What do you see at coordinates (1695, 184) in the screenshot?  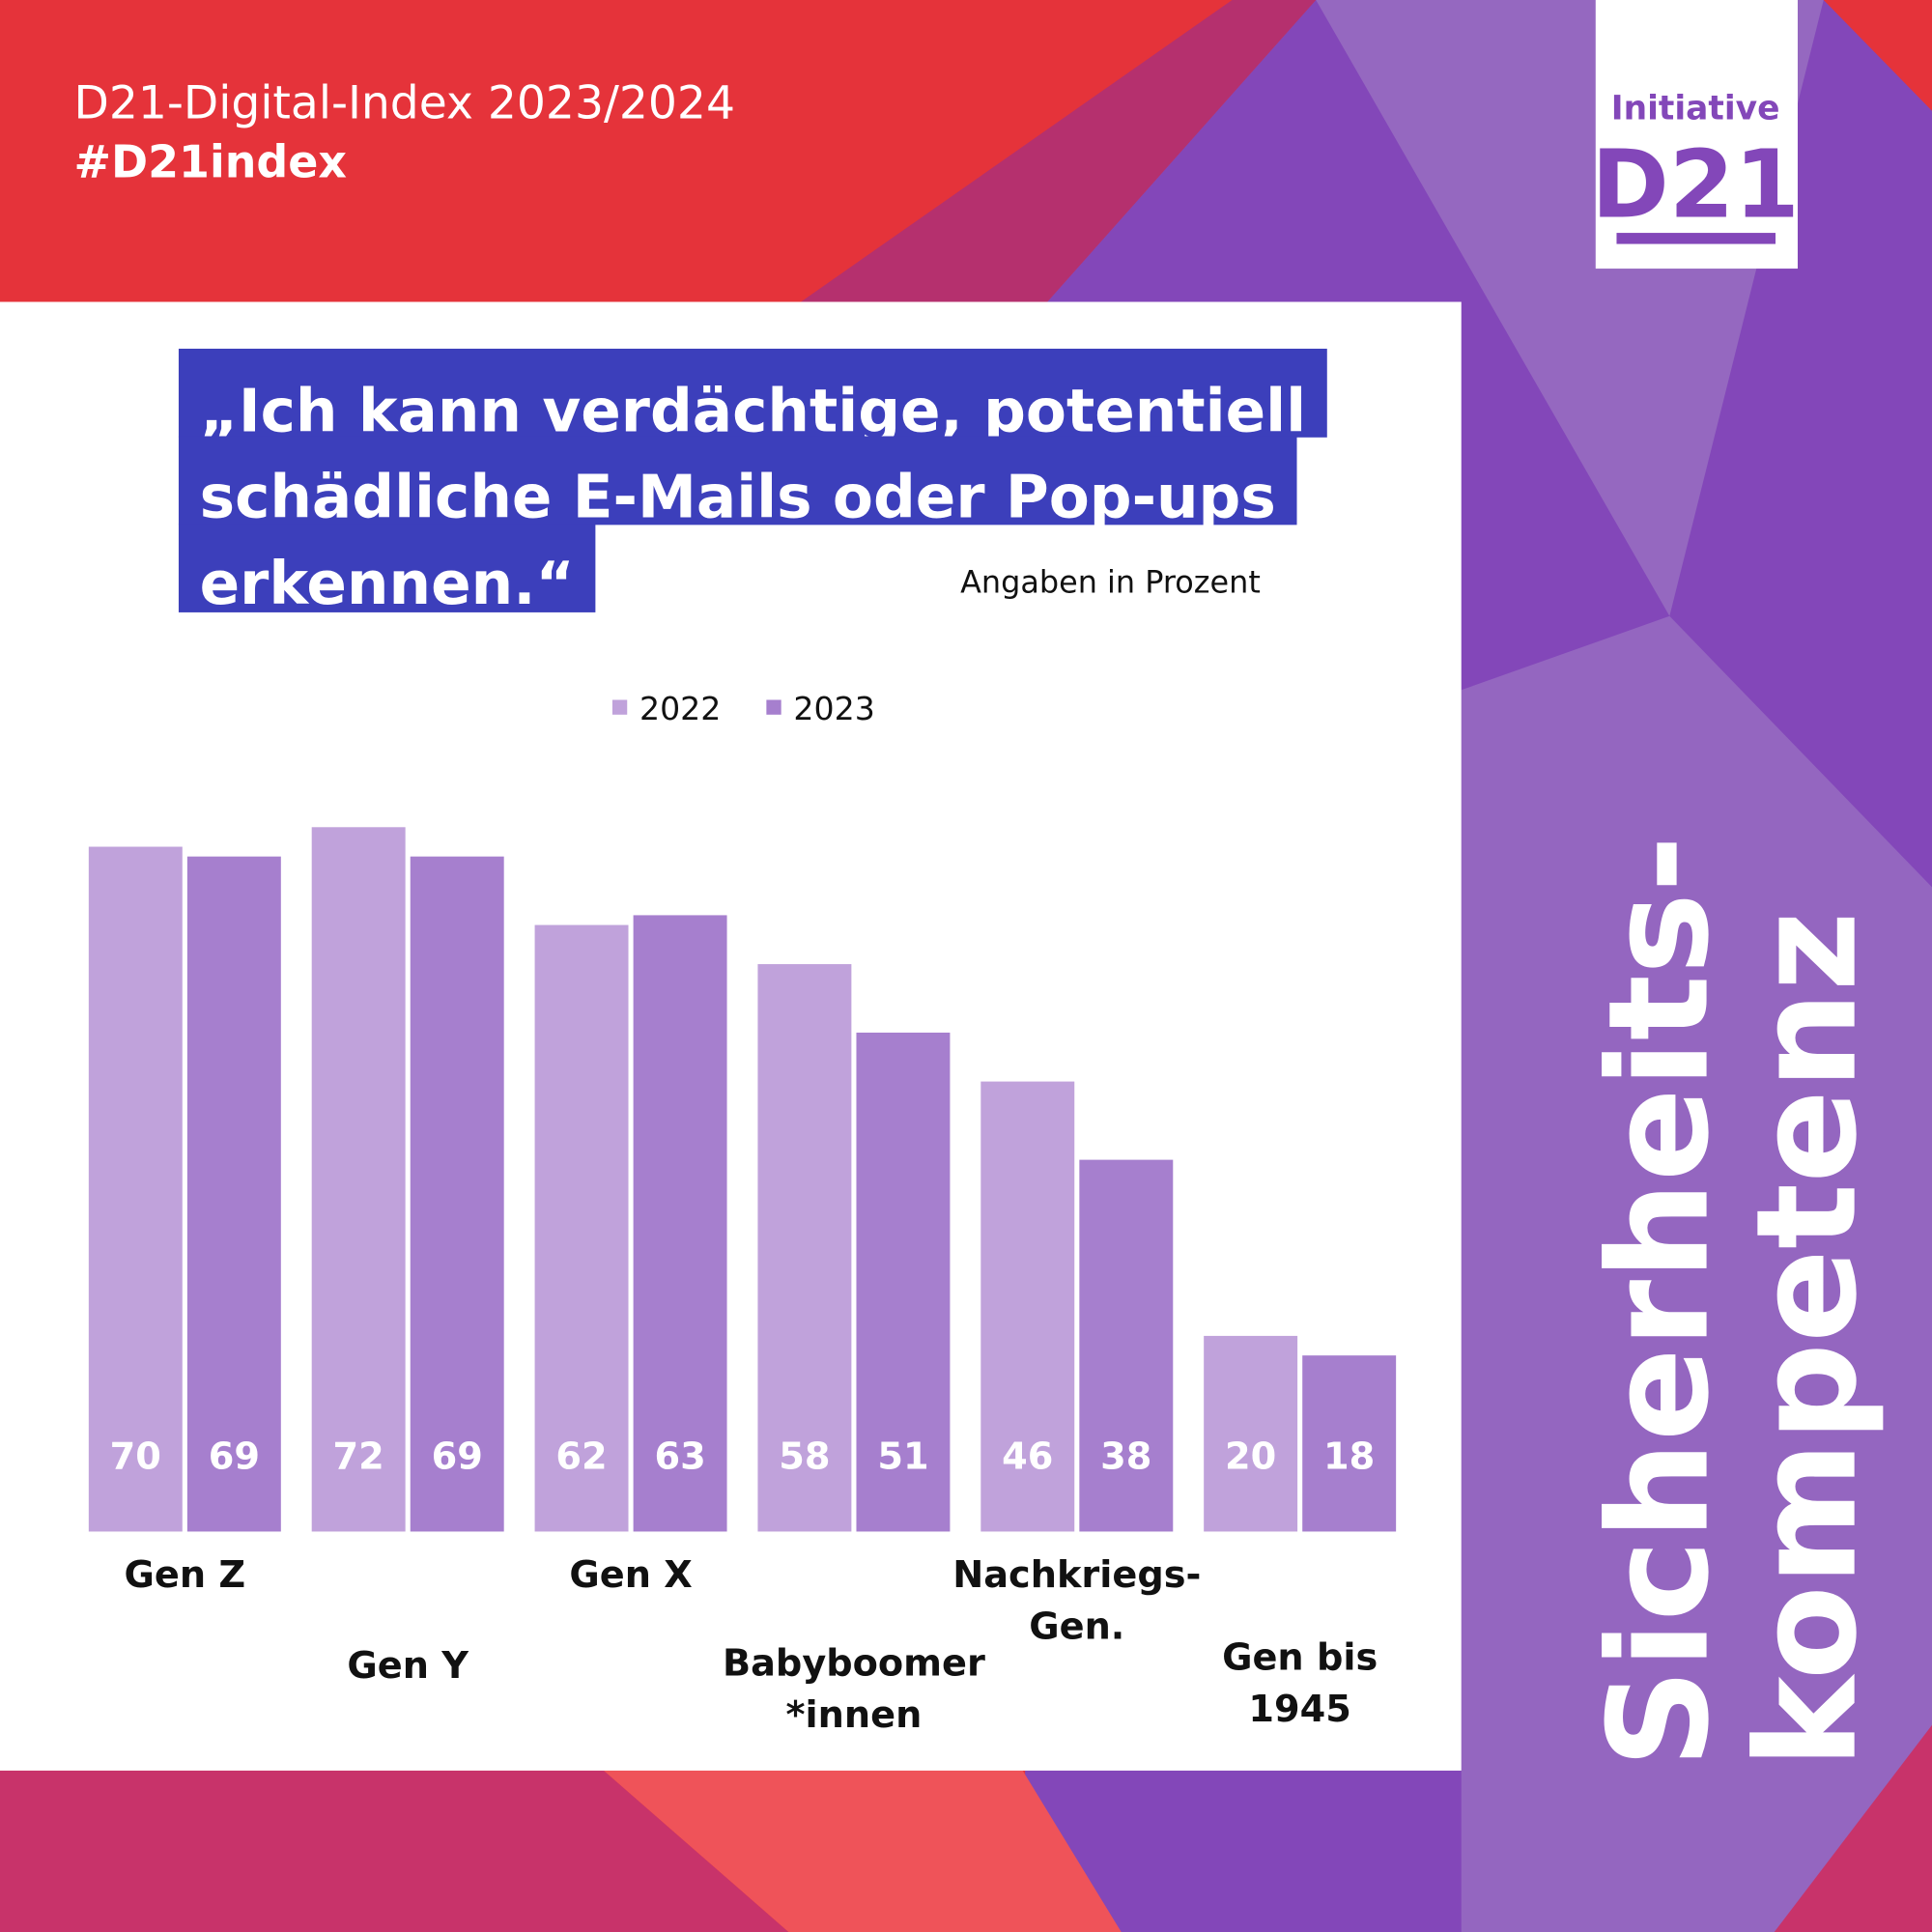 I see `logo-main: D21` at bounding box center [1695, 184].